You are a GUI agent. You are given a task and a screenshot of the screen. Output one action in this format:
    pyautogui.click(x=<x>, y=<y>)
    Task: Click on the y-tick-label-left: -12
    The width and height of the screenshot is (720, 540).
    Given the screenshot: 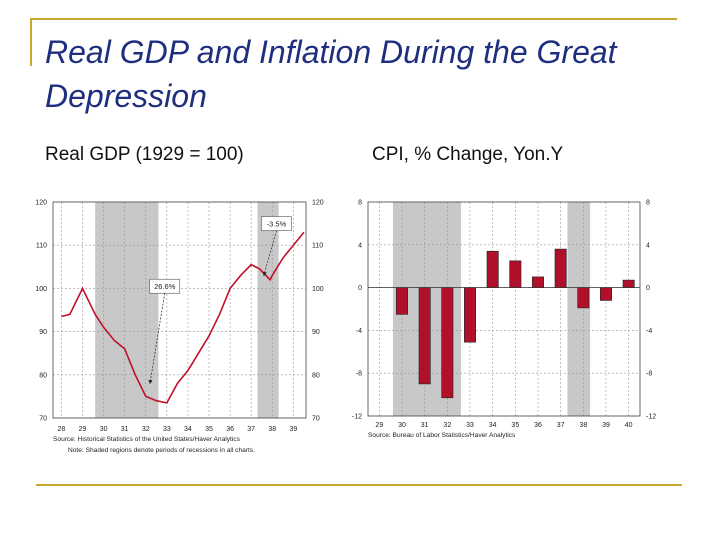 What is the action you would take?
    pyautogui.click(x=357, y=417)
    